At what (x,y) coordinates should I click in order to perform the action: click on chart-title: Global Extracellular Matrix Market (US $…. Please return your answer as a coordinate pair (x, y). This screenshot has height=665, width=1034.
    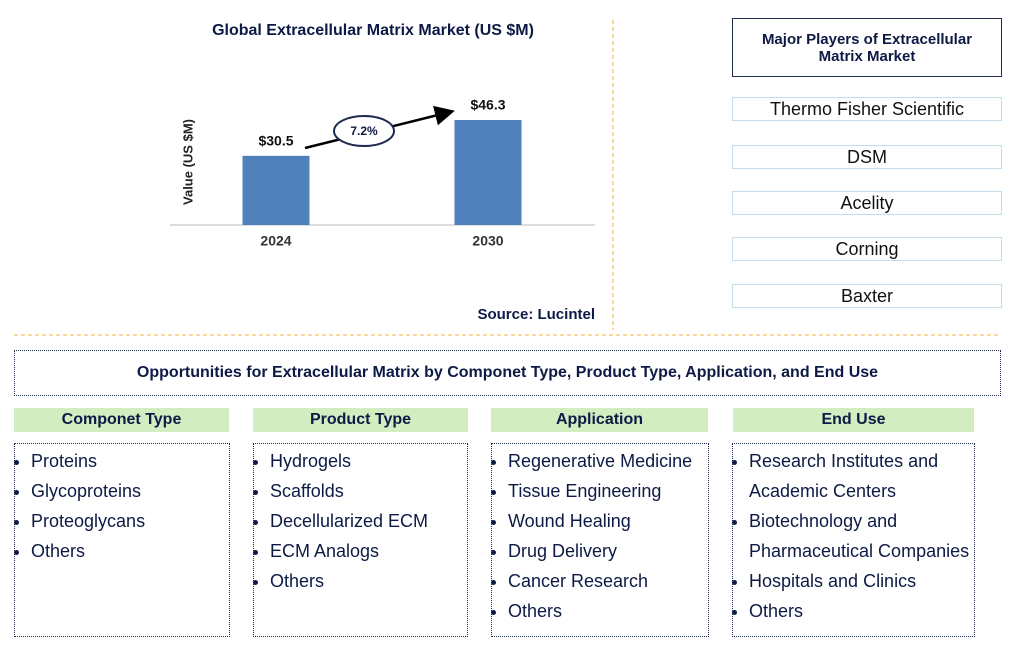
    Looking at the image, I should click on (373, 30).